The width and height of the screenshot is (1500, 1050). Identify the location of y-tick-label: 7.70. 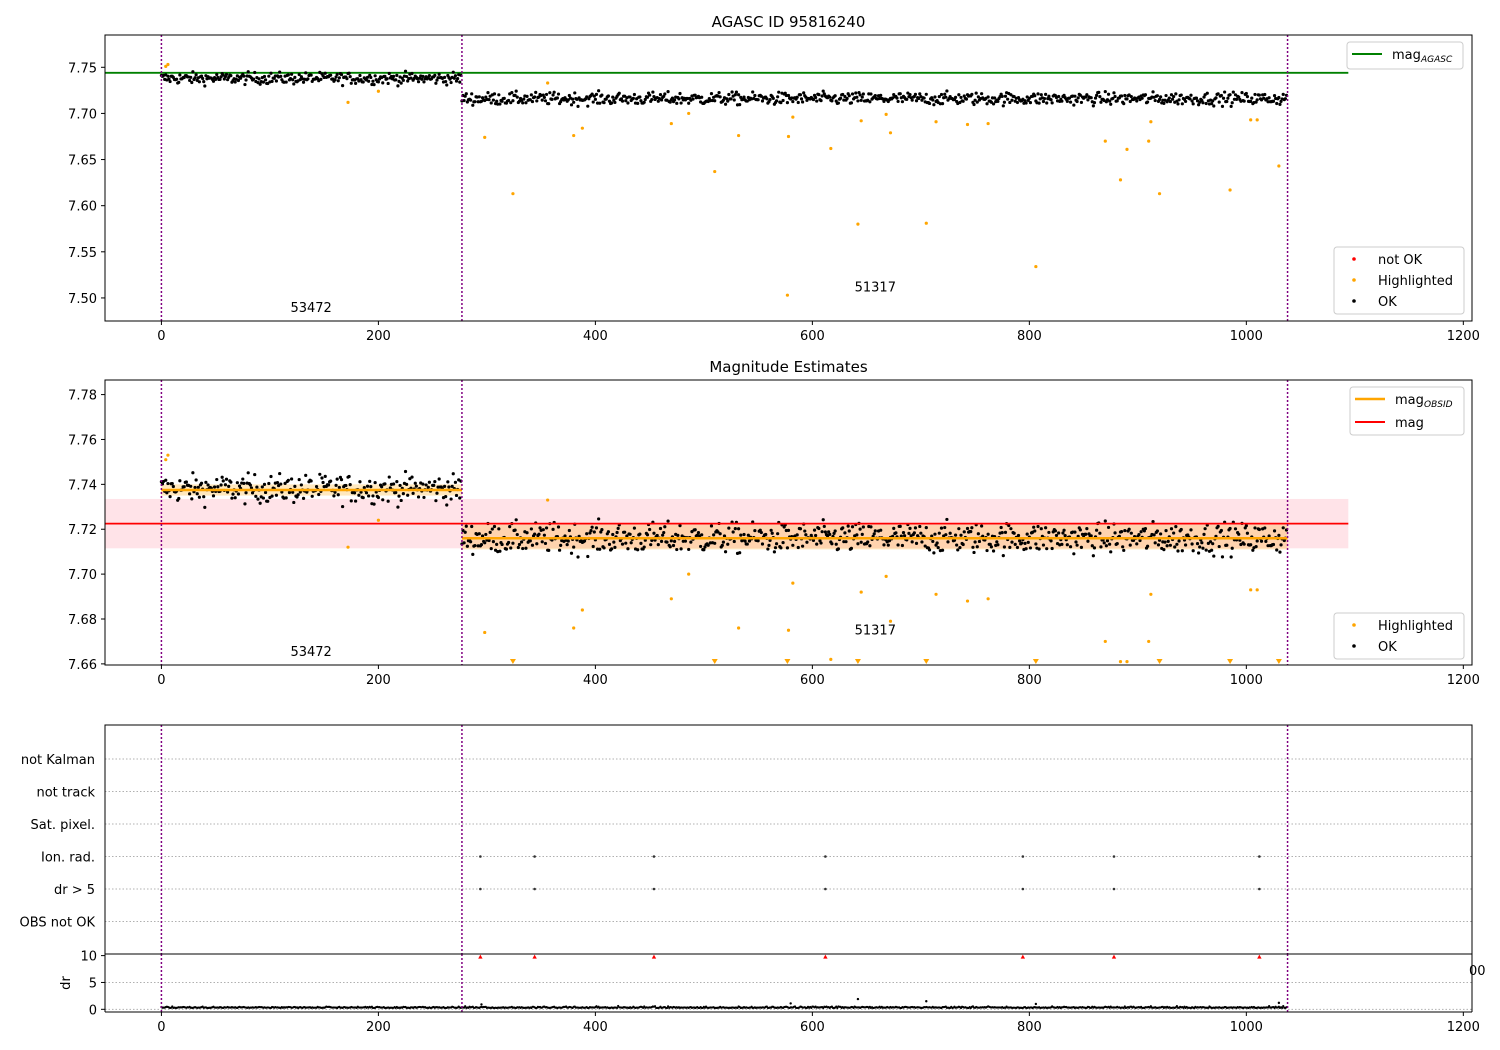
(82, 575).